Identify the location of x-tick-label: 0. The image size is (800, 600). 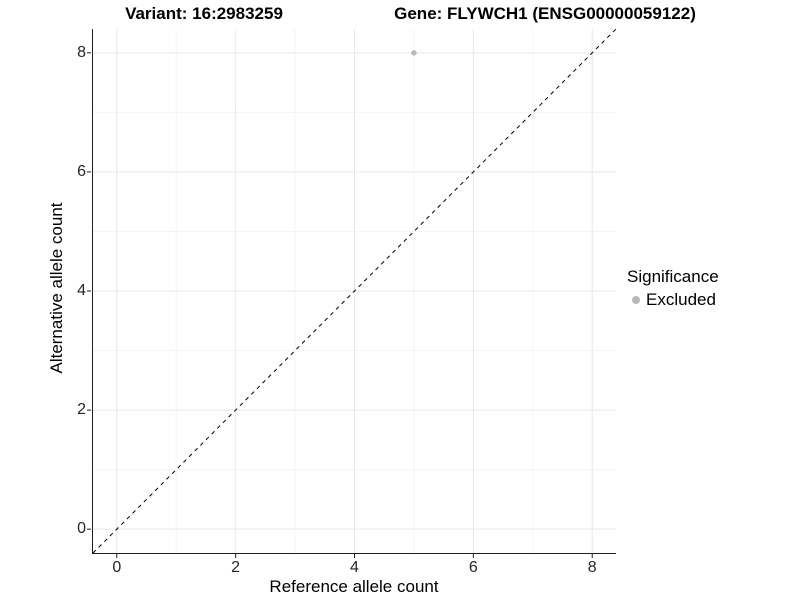
(117, 567).